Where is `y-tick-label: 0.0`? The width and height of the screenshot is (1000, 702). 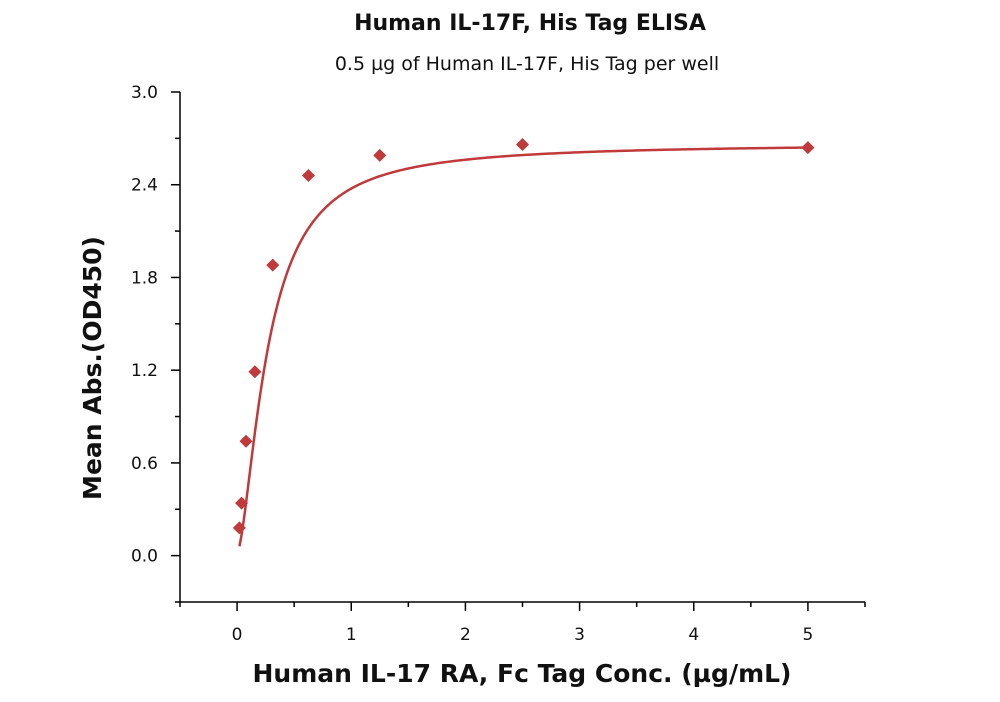 y-tick-label: 0.0 is located at coordinates (144, 557).